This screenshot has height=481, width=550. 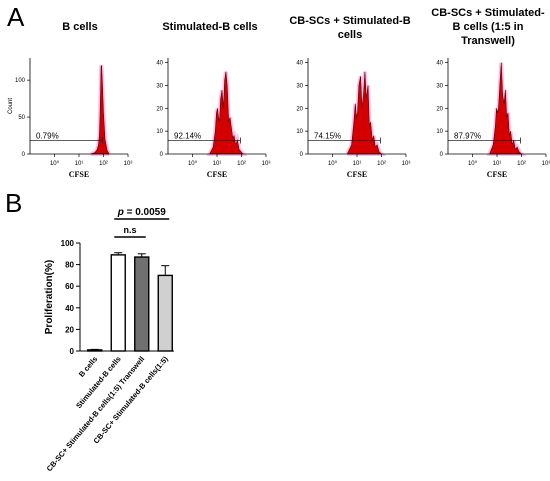 I want to click on flow-panel-1: 0 10 20 30 40 10⁰ 10¹ 10² 10³ CFSE 92.14%, so click(x=213, y=118).